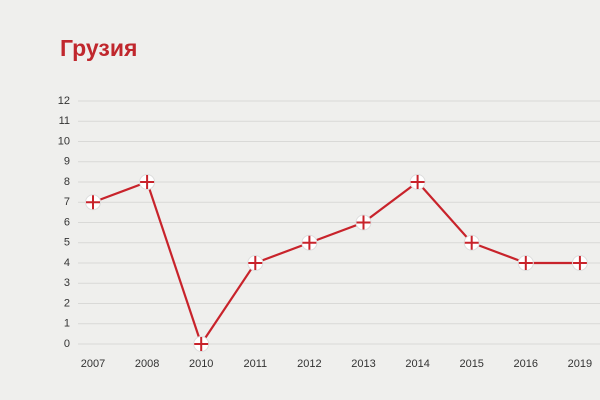 The image size is (600, 400). What do you see at coordinates (67, 263) in the screenshot?
I see `y-tick-label: 4` at bounding box center [67, 263].